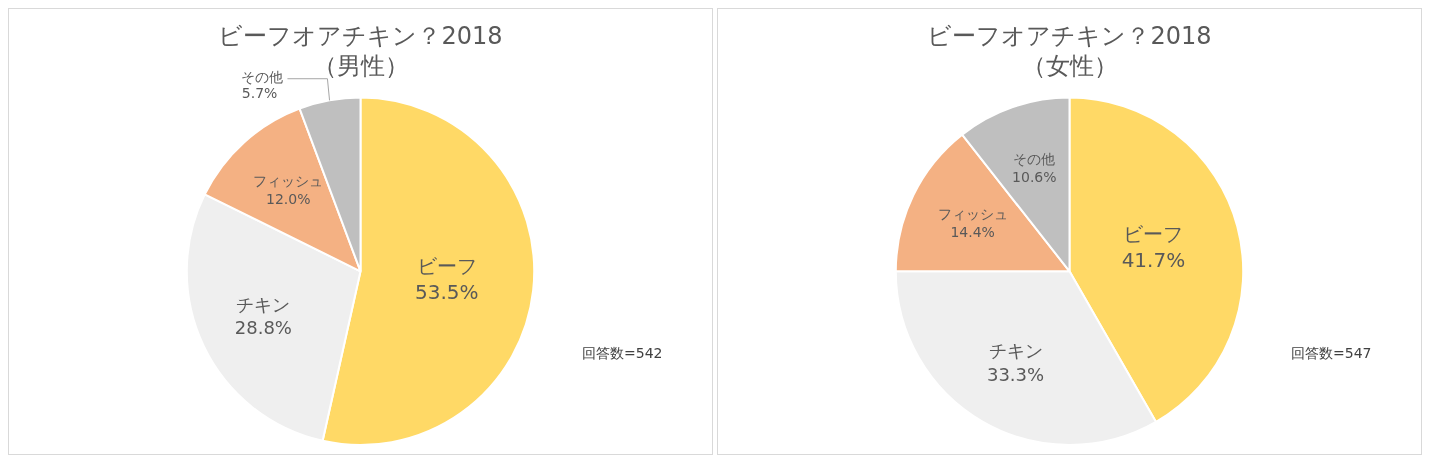 The height and width of the screenshot is (463, 1435). What do you see at coordinates (1153, 260) in the screenshot?
I see `data-label: 41.7%` at bounding box center [1153, 260].